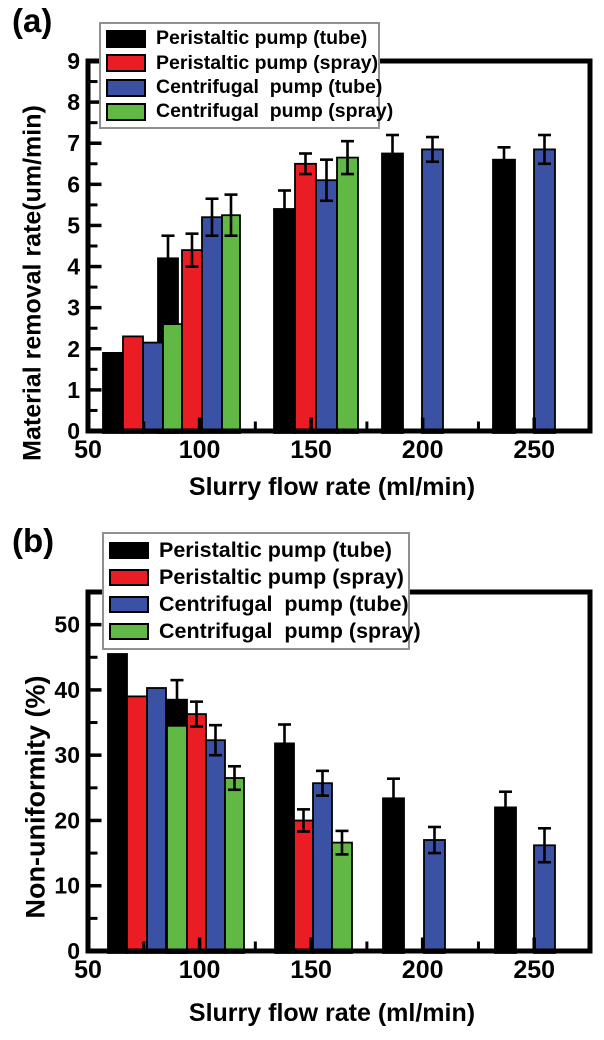 The image size is (604, 1040). I want to click on y-tick-label: 20, so click(67, 820).